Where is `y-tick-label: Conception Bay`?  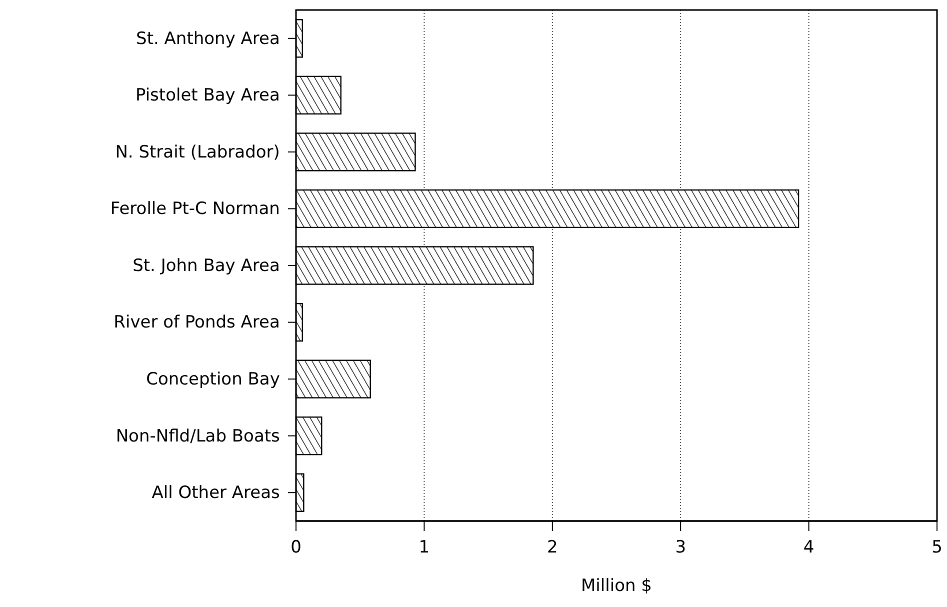
y-tick-label: Conception Bay is located at coordinates (213, 379).